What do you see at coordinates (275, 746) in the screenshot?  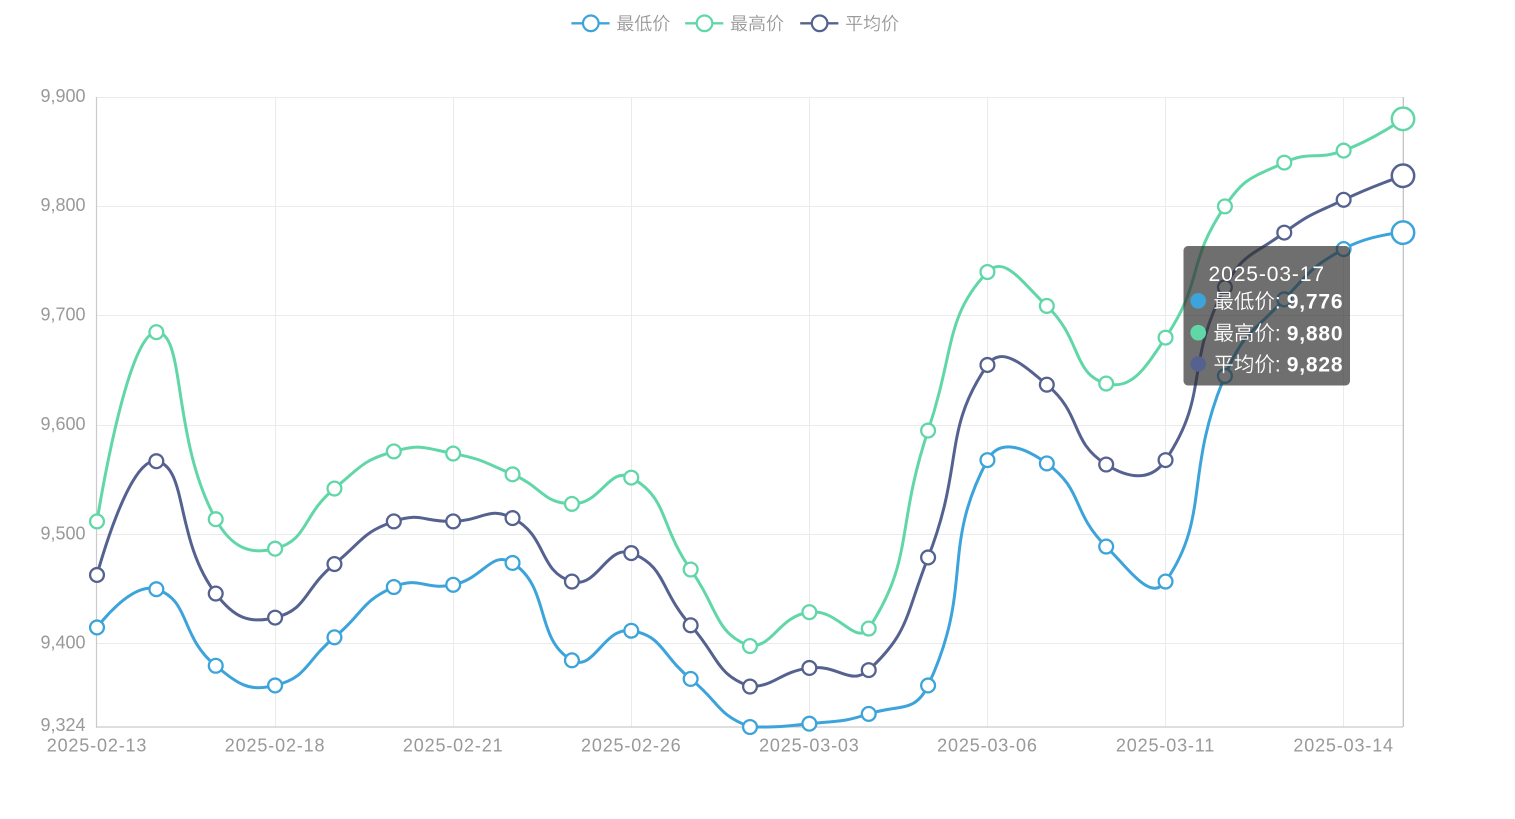 I see `svg-text: 2025-02-18` at bounding box center [275, 746].